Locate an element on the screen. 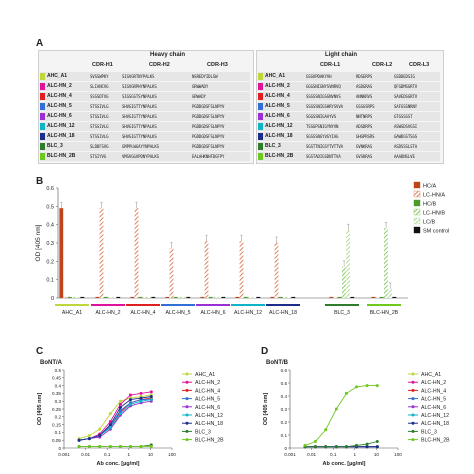  group-label: BLC_3 is located at coordinates (342, 313).